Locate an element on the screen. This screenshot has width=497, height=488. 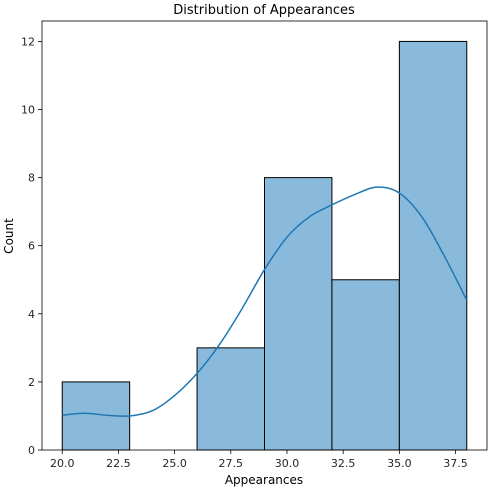
x-tick-label: 20.0 is located at coordinates (62, 463).